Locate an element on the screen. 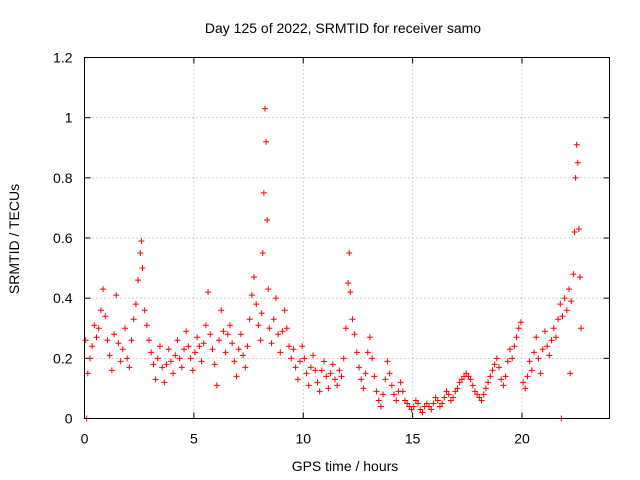  x-tick-label: 20 is located at coordinates (522, 439).